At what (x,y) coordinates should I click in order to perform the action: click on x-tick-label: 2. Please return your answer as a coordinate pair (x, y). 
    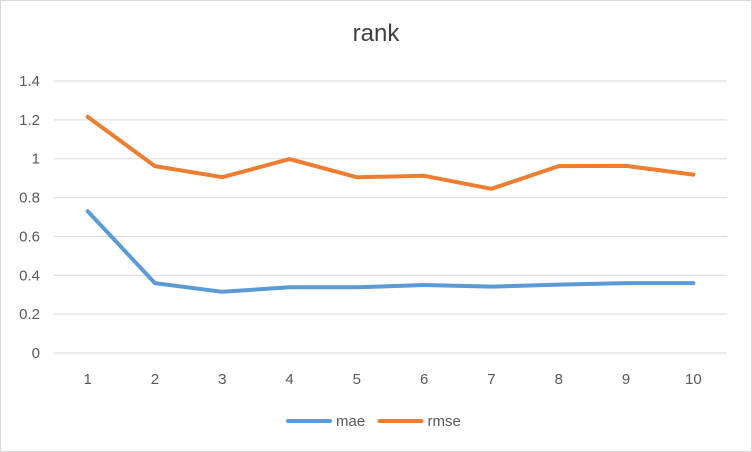
    Looking at the image, I should click on (155, 379).